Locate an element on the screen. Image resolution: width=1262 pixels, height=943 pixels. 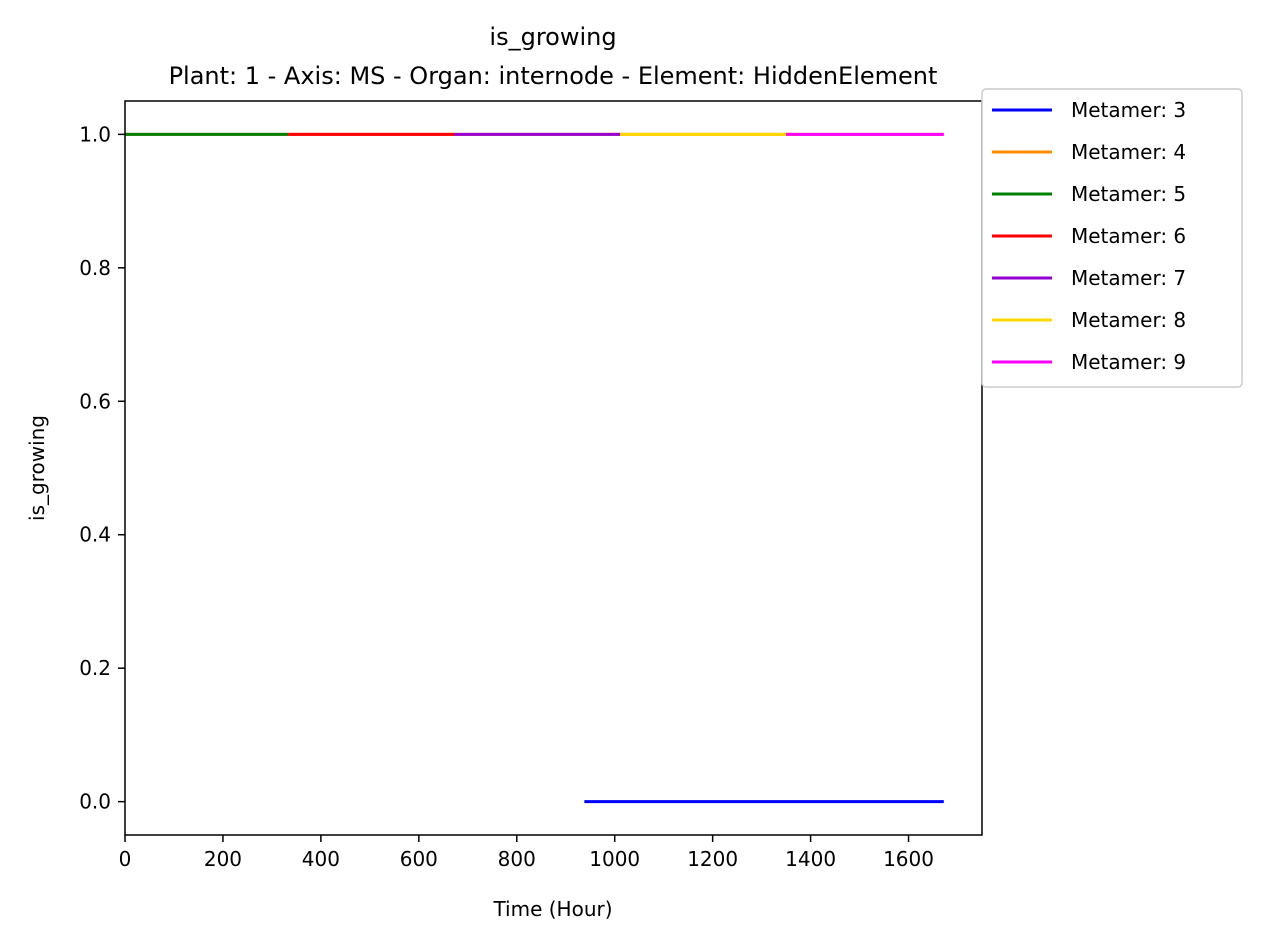
x-tick-label: 1000 is located at coordinates (614, 859).